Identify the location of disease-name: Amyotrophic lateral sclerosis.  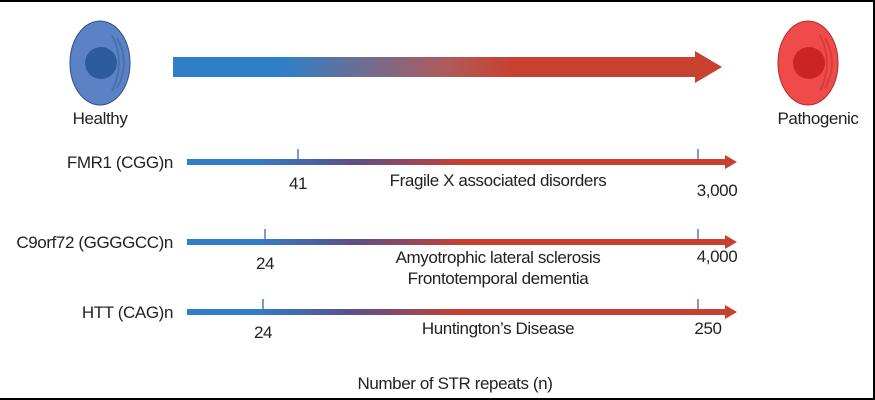
(498, 257).